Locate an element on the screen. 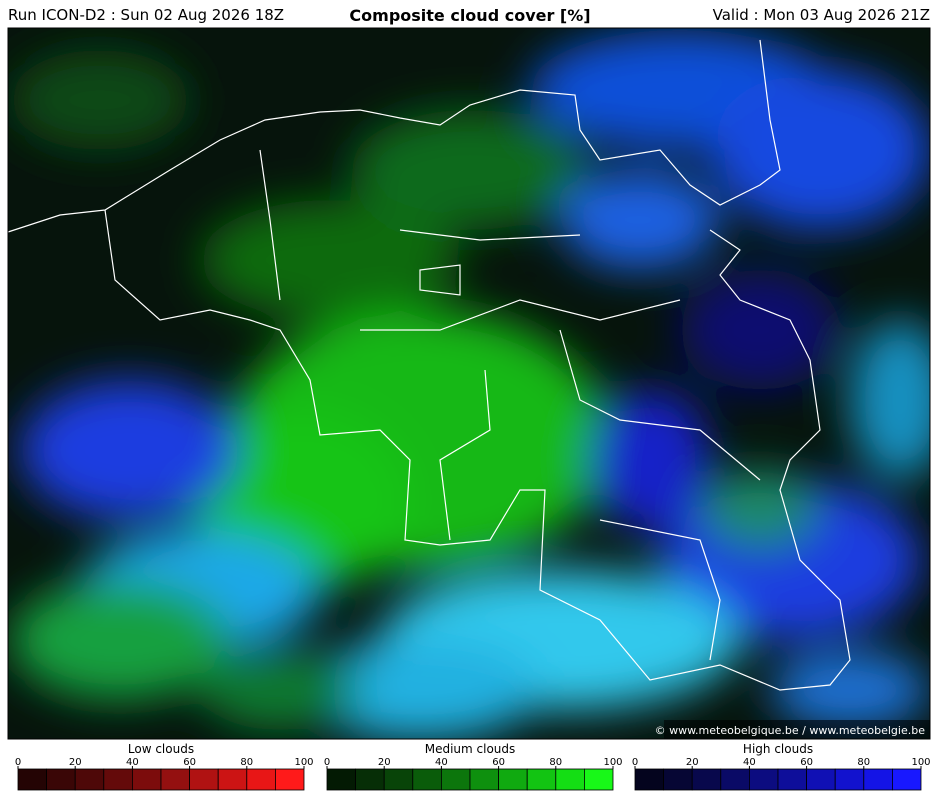 This screenshot has height=800, width=940. legend-title: High clouds is located at coordinates (778, 749).